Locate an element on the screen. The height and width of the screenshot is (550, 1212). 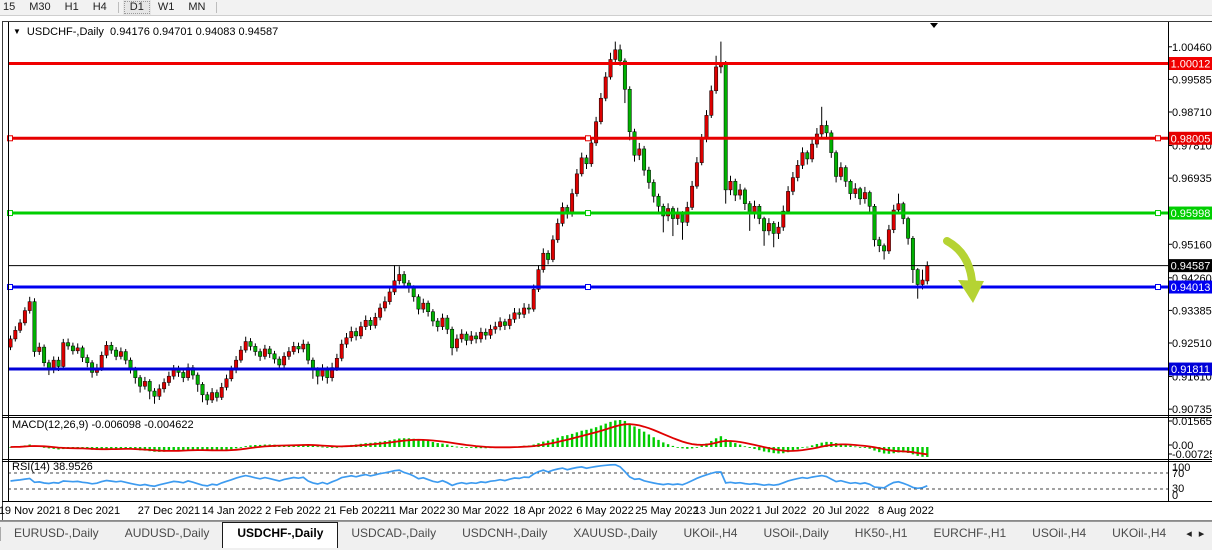
price-badge-1.00012 is located at coordinates (1190, 63).